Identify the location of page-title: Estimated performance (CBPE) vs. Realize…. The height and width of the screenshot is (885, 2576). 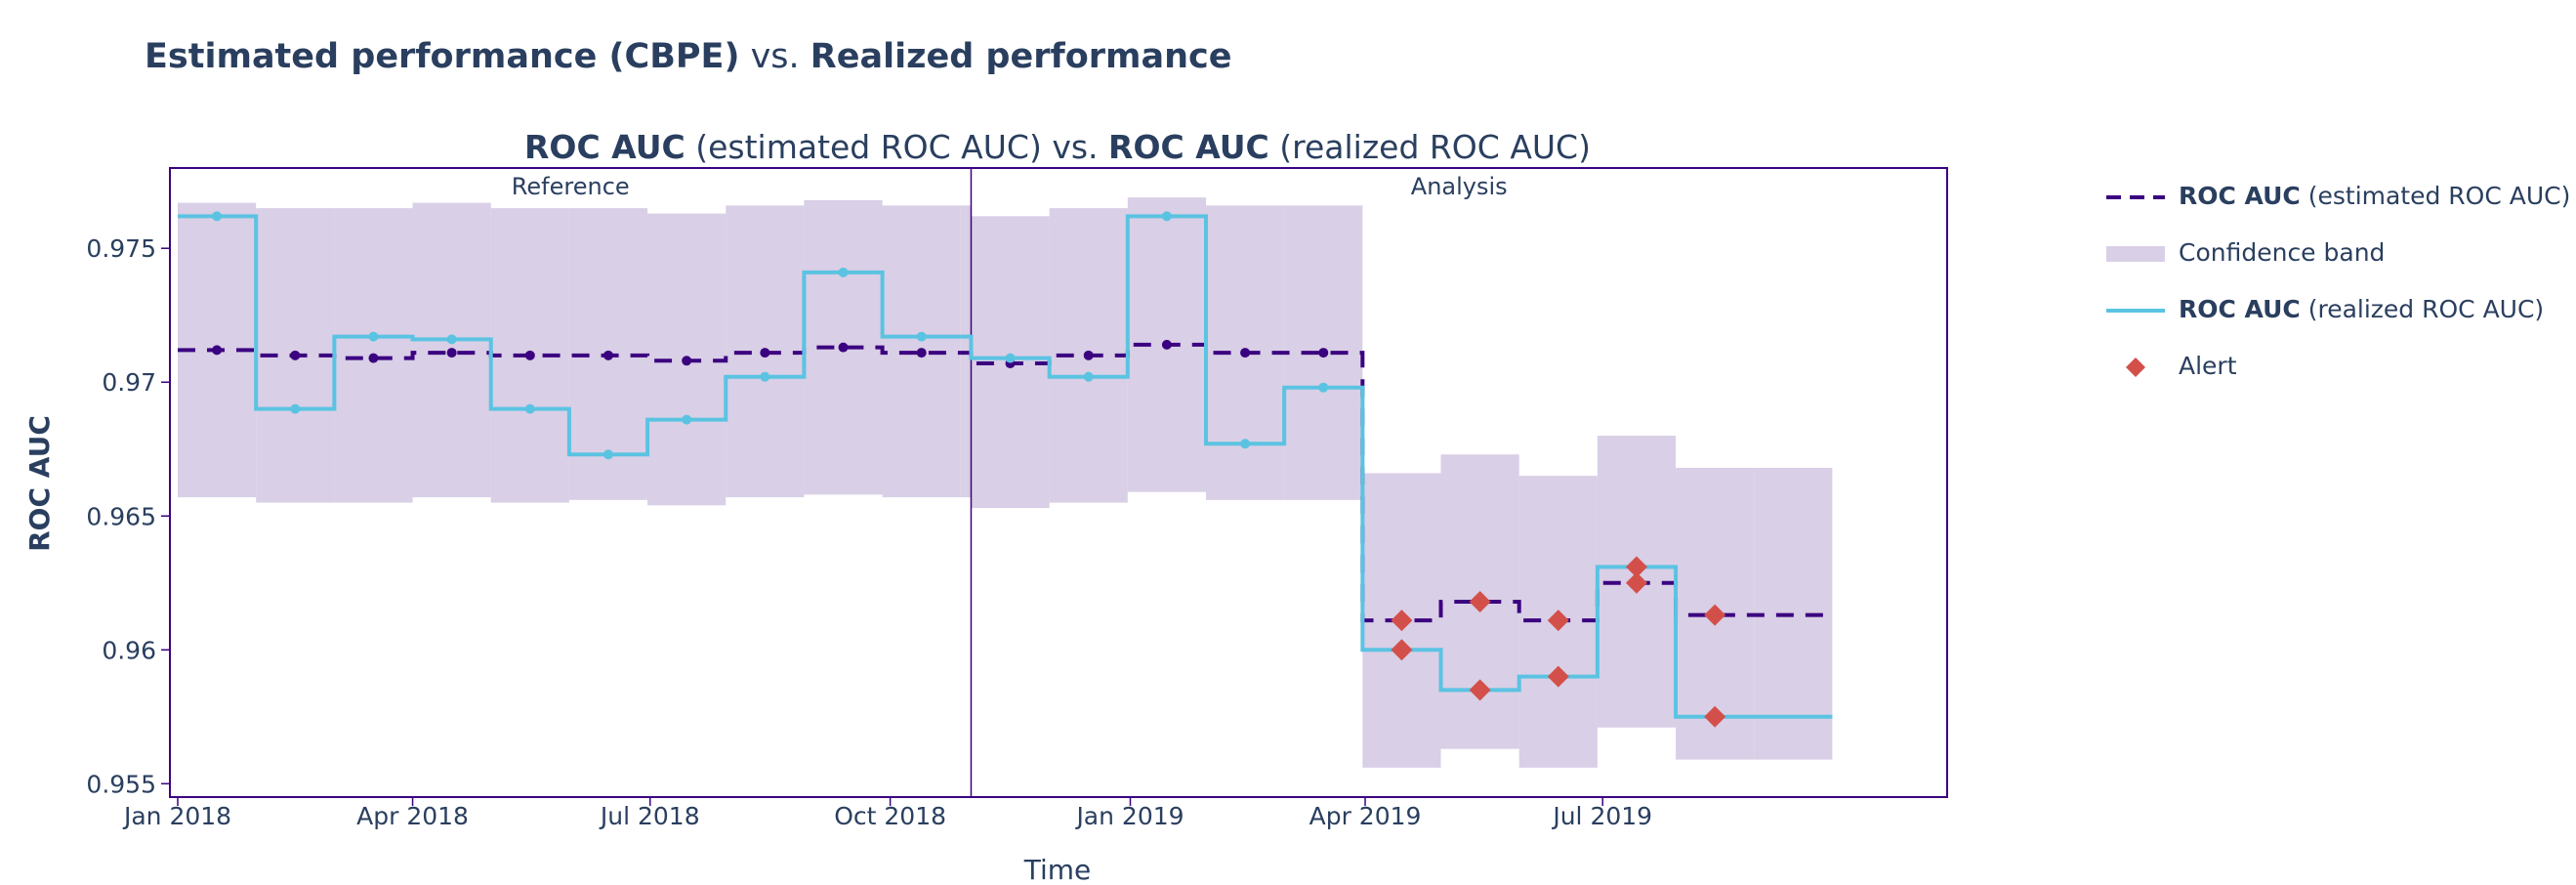
(688, 57).